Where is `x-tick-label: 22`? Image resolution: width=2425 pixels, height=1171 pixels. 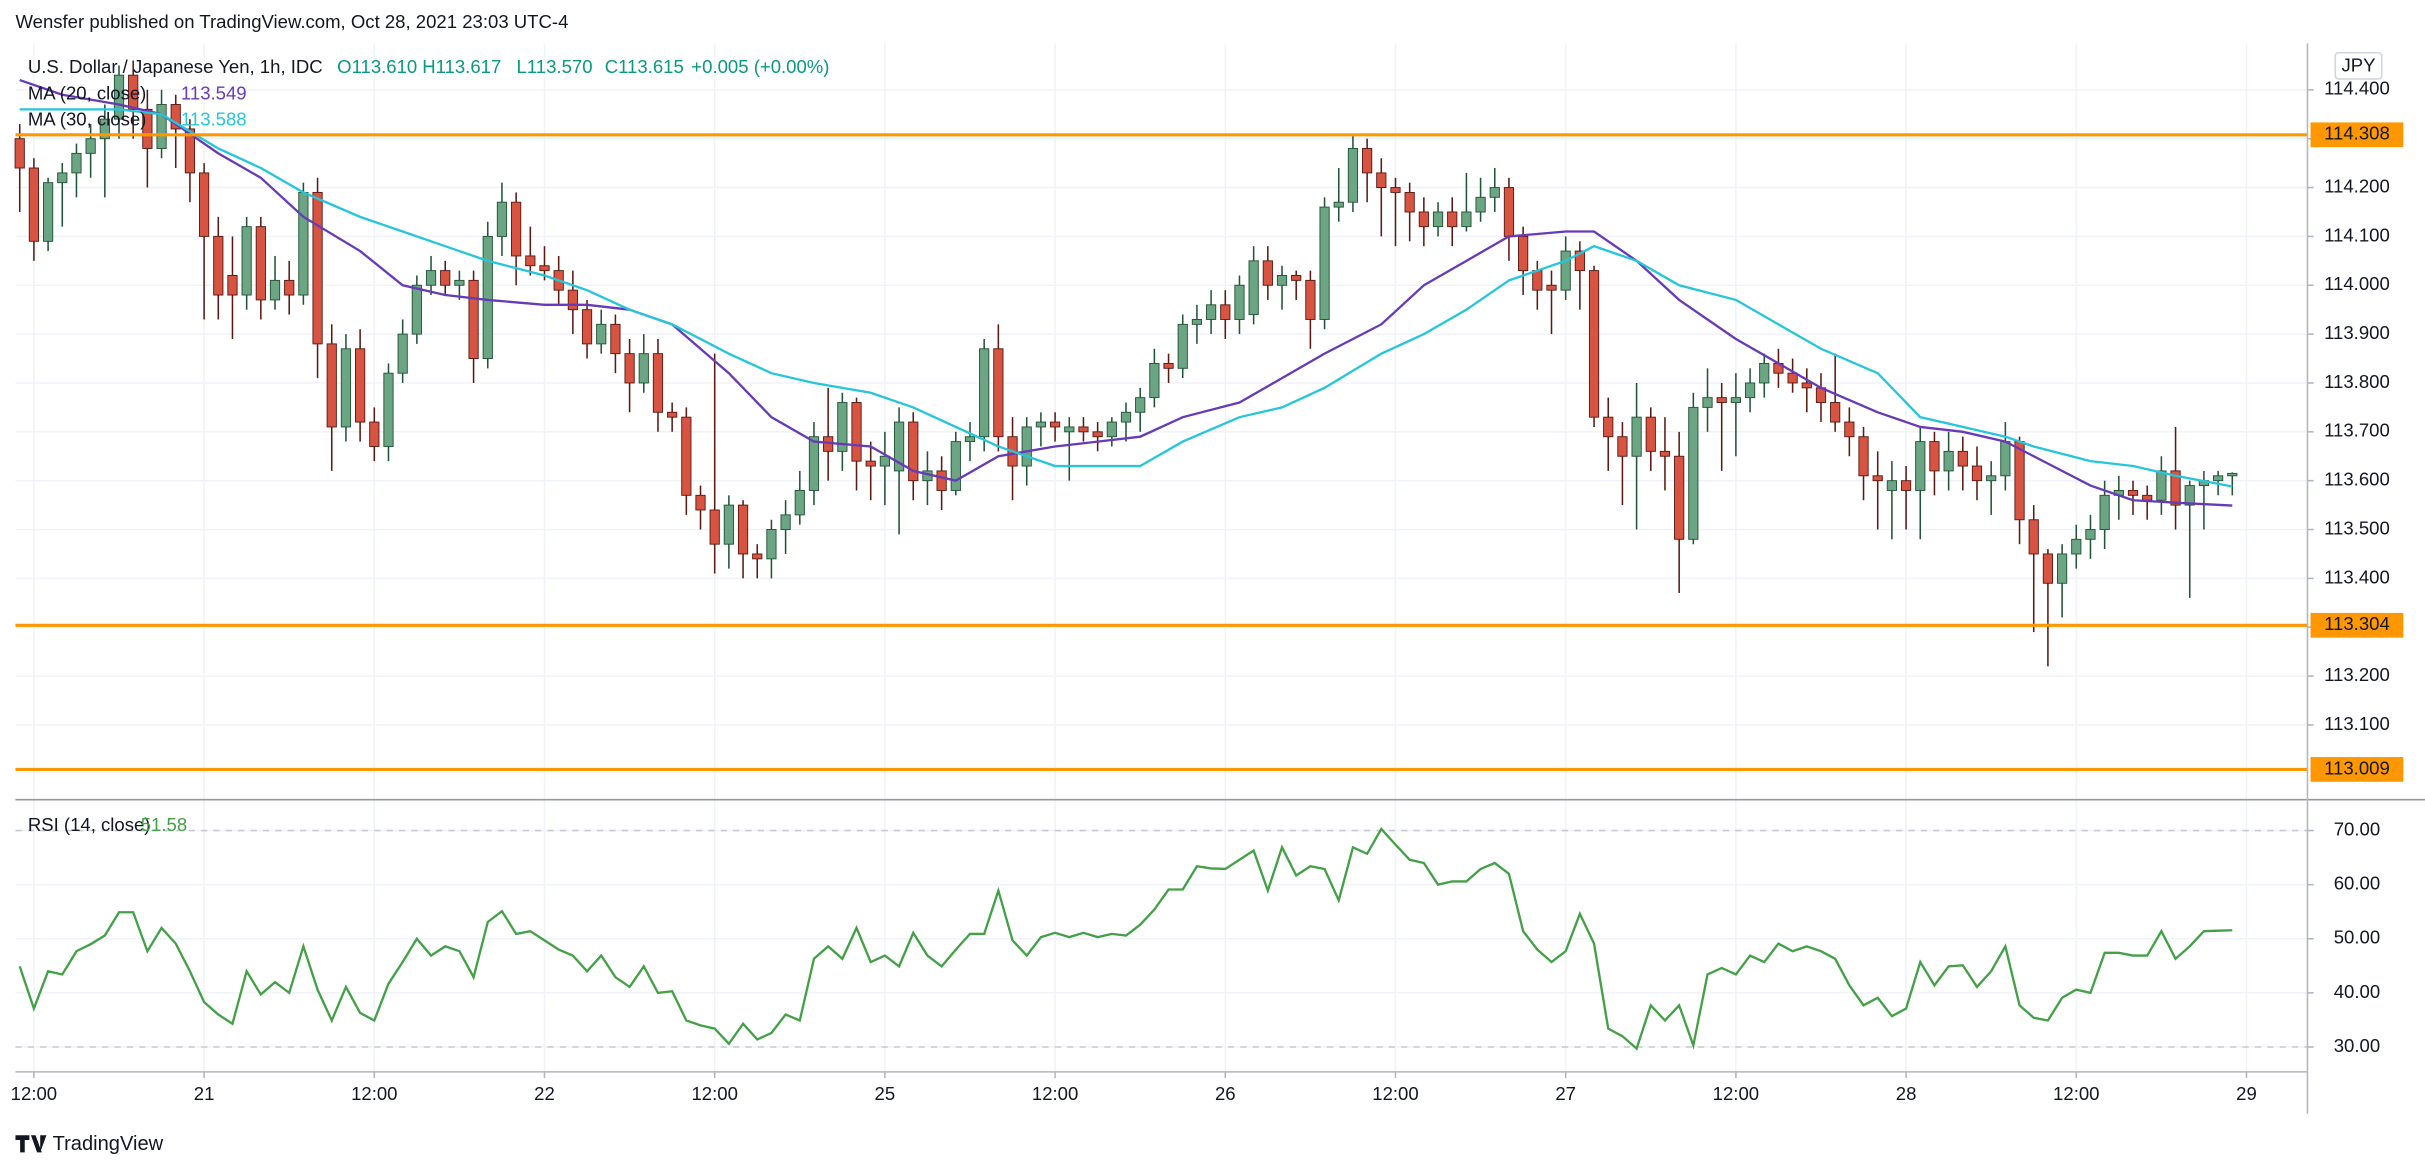
x-tick-label: 22 is located at coordinates (544, 1093).